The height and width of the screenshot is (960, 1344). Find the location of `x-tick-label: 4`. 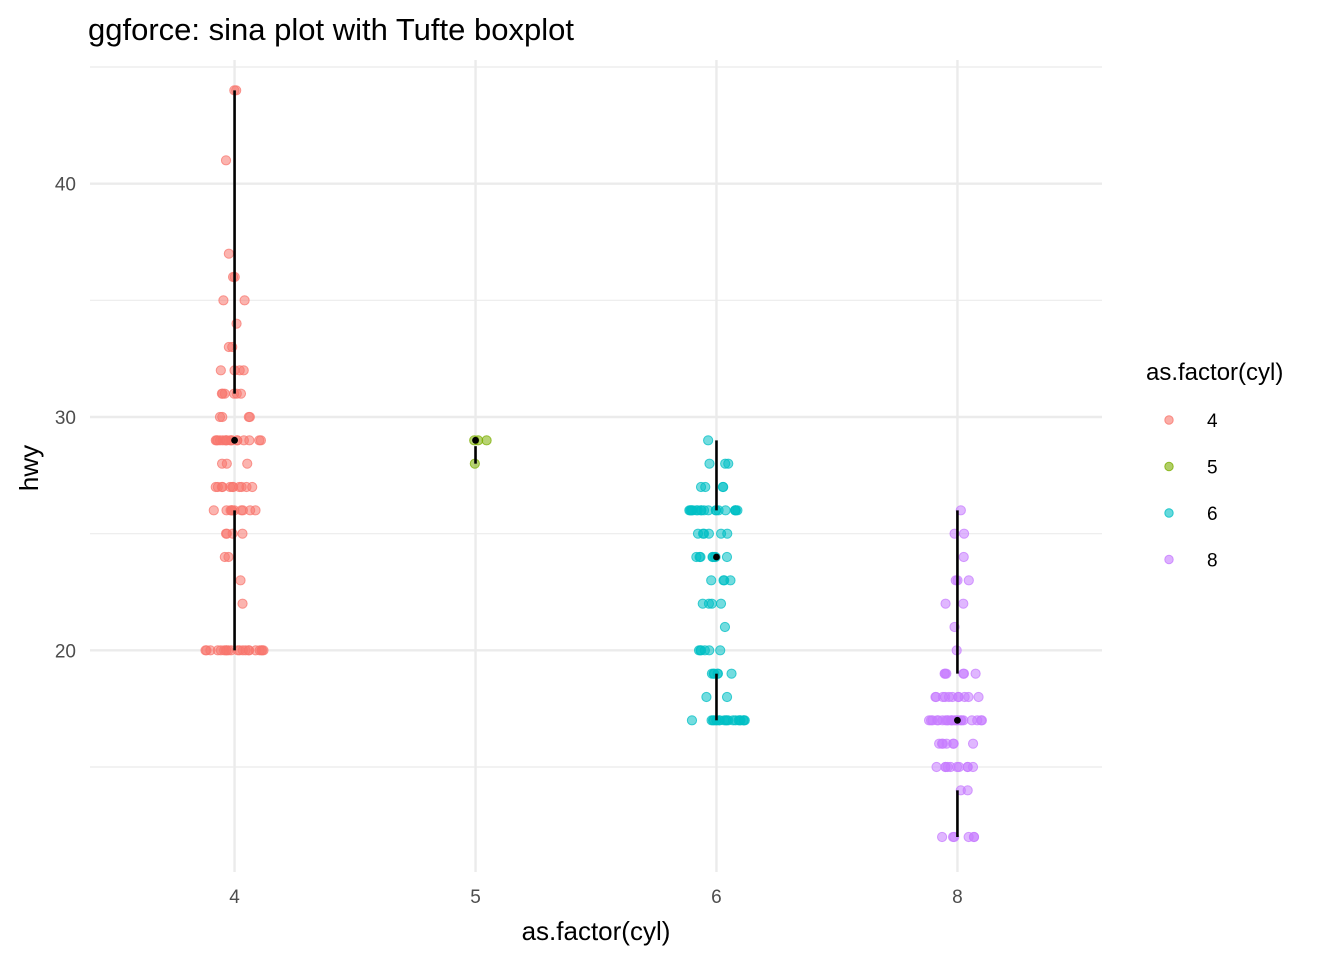

x-tick-label: 4 is located at coordinates (234, 897).